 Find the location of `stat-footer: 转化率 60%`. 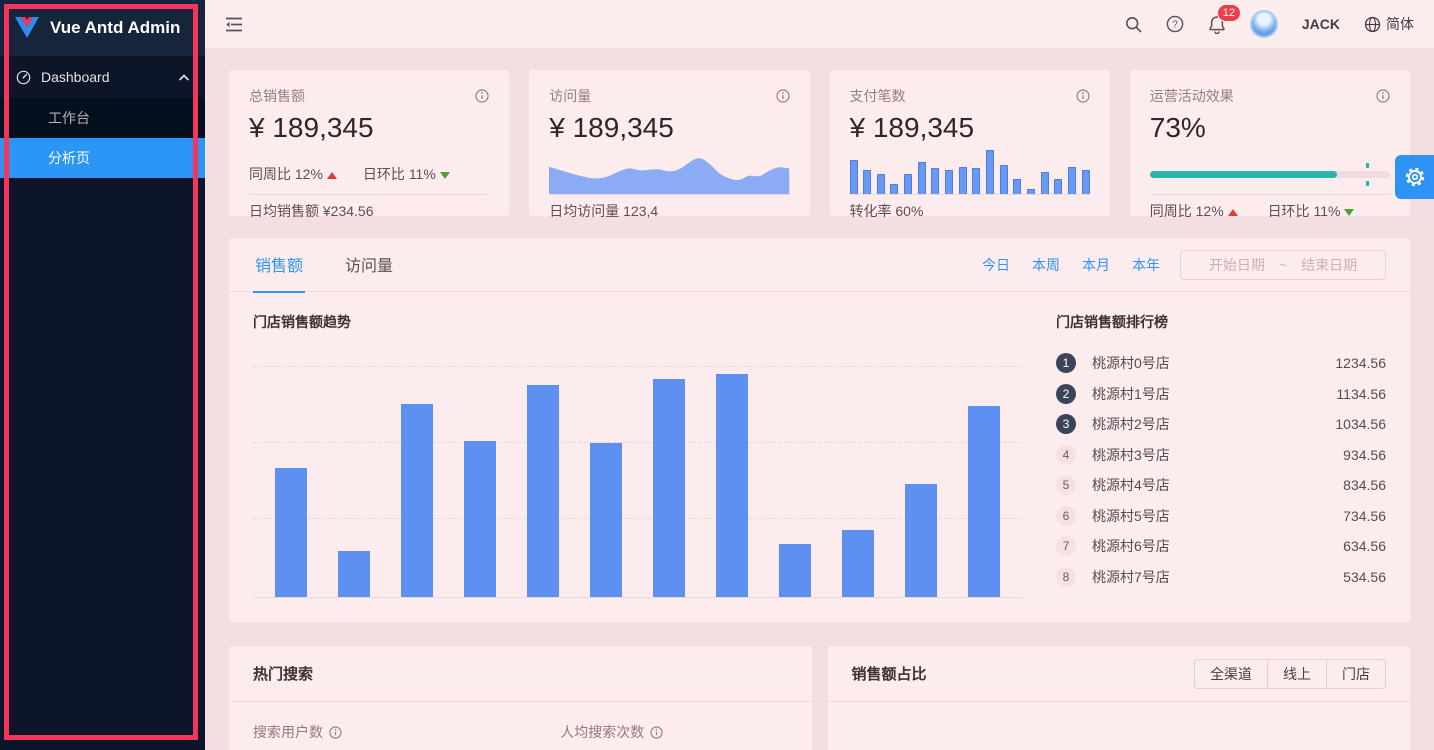

stat-footer: 转化率 60% is located at coordinates (886, 211).